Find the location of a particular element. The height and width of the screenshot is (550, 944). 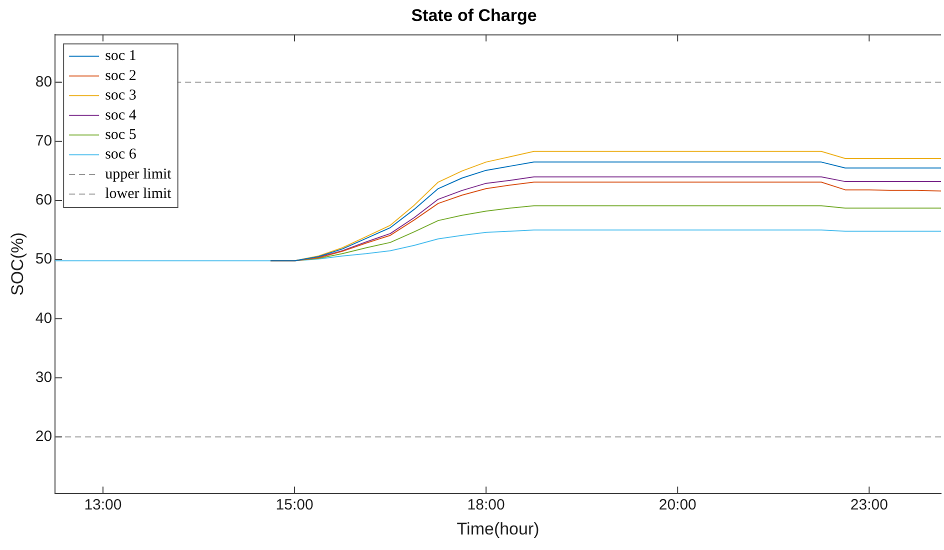

y-tick-label: 40 is located at coordinates (43, 318).